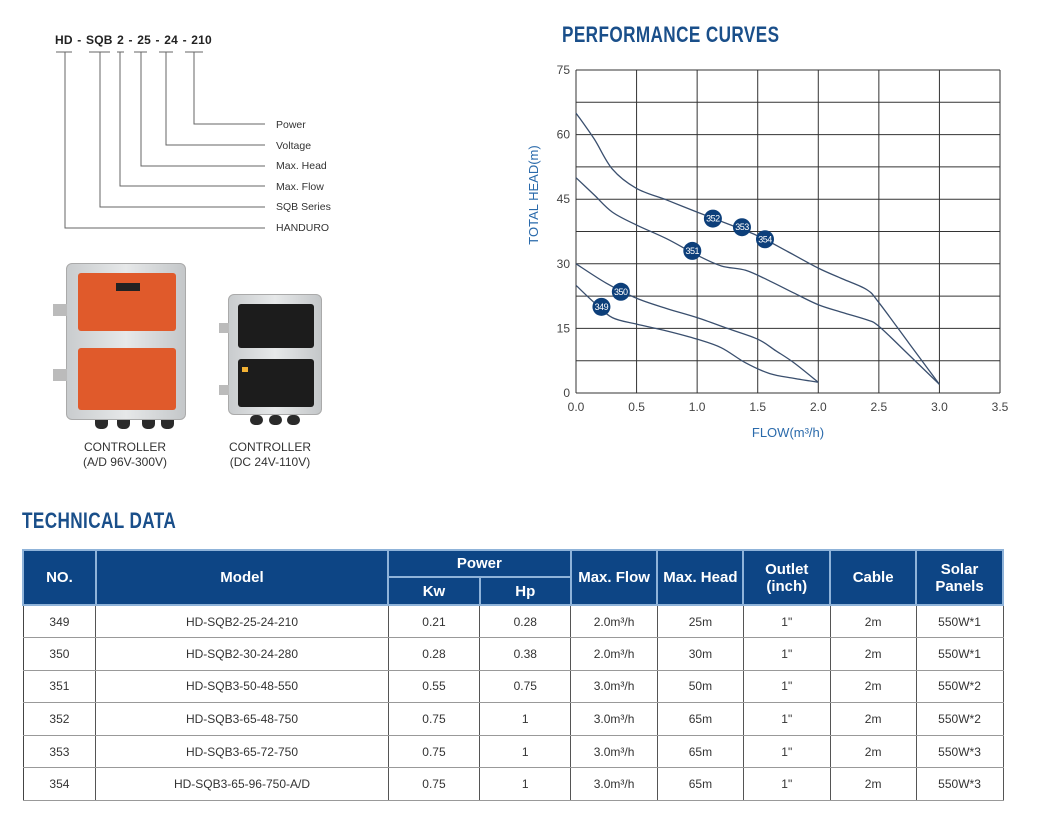 The height and width of the screenshot is (820, 1038). What do you see at coordinates (133, 40) in the screenshot?
I see `model-code: HD - SQB 2 - 25 - 24 - 210` at bounding box center [133, 40].